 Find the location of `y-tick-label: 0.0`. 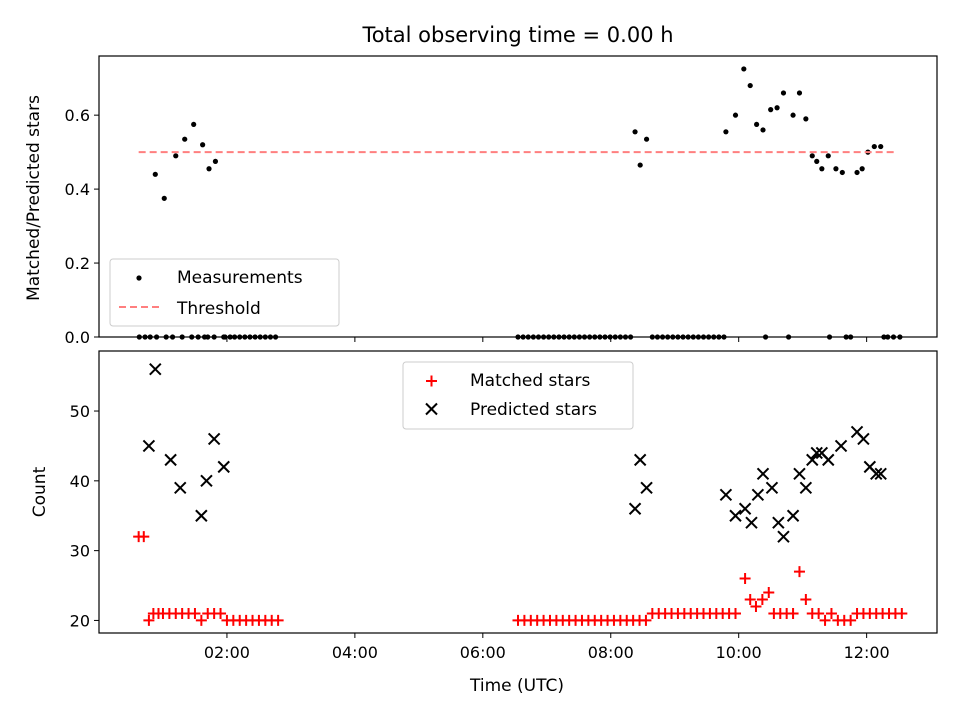

y-tick-label: 0.0 is located at coordinates (77, 337).